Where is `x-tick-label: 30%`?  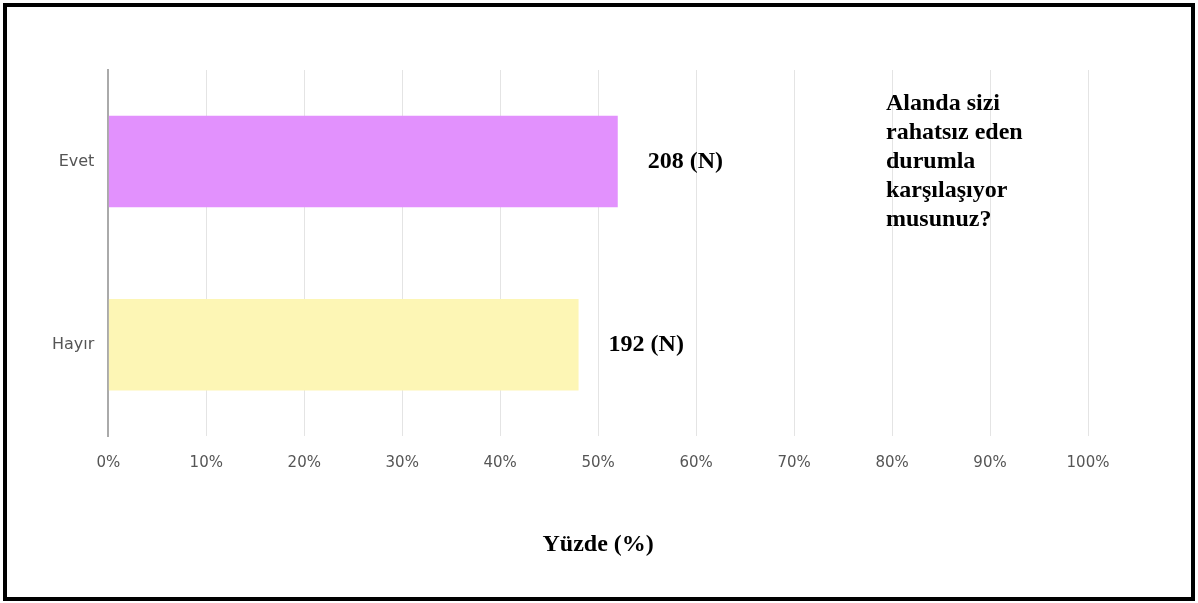
x-tick-label: 30% is located at coordinates (402, 462).